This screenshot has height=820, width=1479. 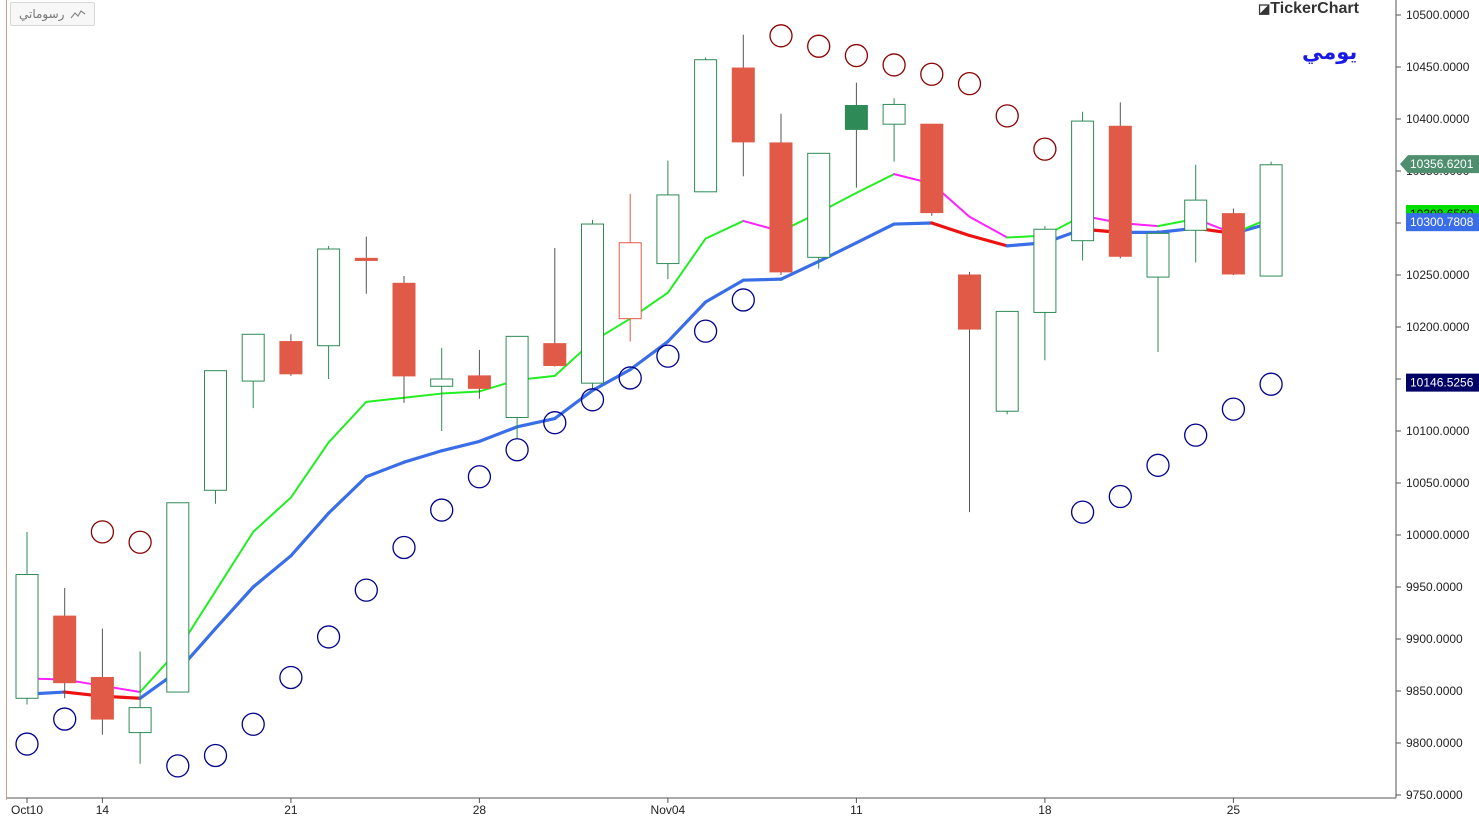 I want to click on brand-logo: ◪TickerChart, so click(x=1308, y=9).